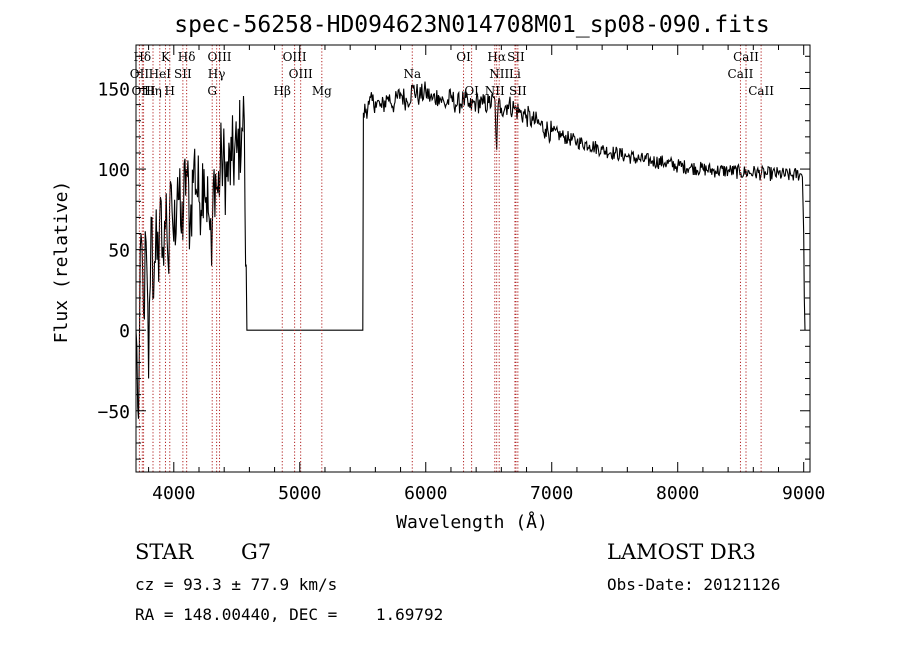 This screenshot has height=649, width=900. I want to click on y-tick-label: 0, so click(124, 331).